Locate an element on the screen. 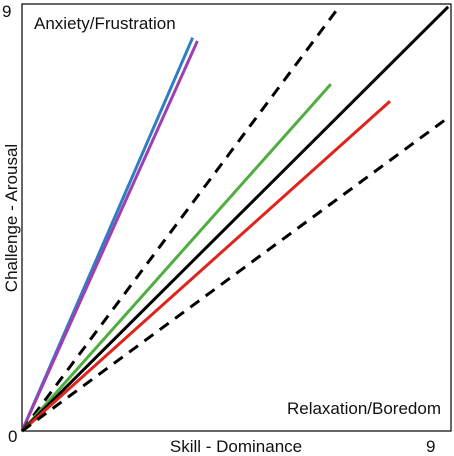 This screenshot has height=456, width=454. annotation-relaxation-boredom: Relaxation/Boredom is located at coordinates (364, 408).